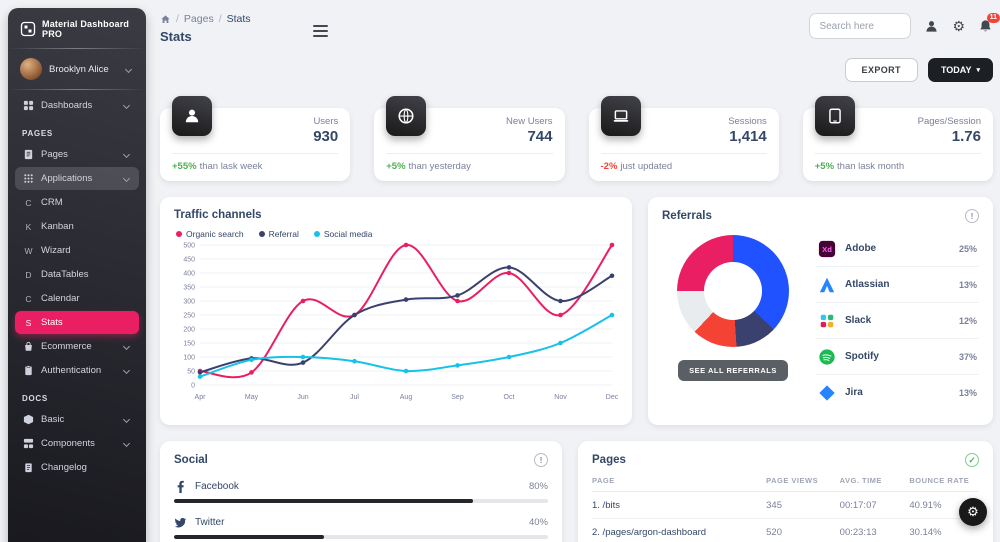 Image resolution: width=1000 pixels, height=542 pixels. Describe the element at coordinates (201, 397) in the screenshot. I see `svg-text: Apr` at that location.